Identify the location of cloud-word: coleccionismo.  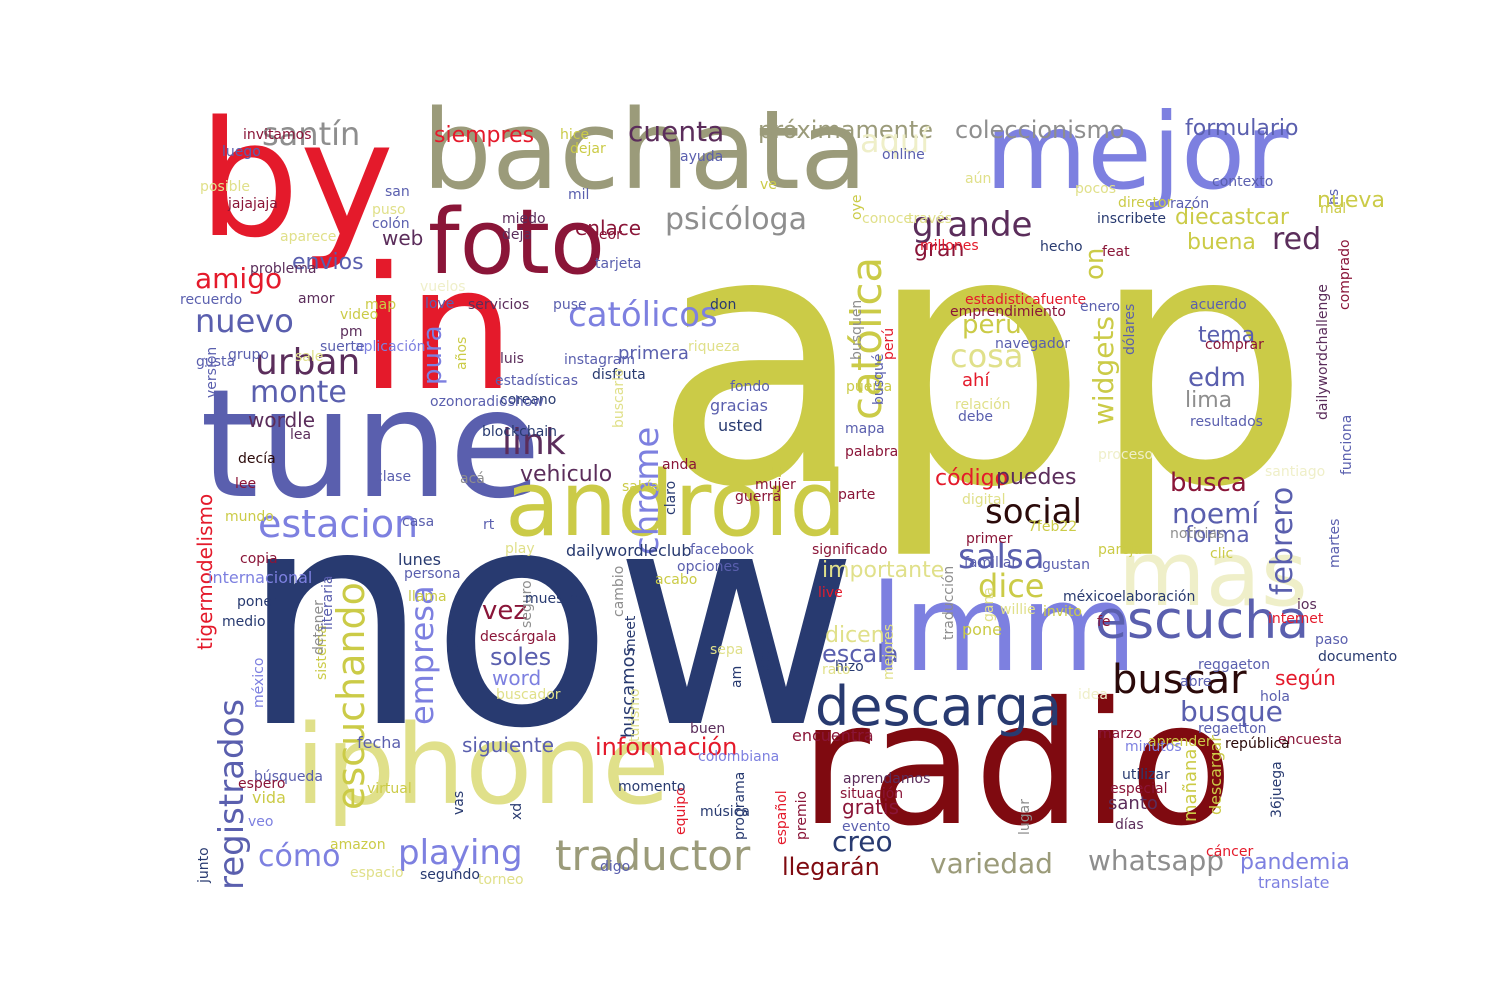
(1040, 130).